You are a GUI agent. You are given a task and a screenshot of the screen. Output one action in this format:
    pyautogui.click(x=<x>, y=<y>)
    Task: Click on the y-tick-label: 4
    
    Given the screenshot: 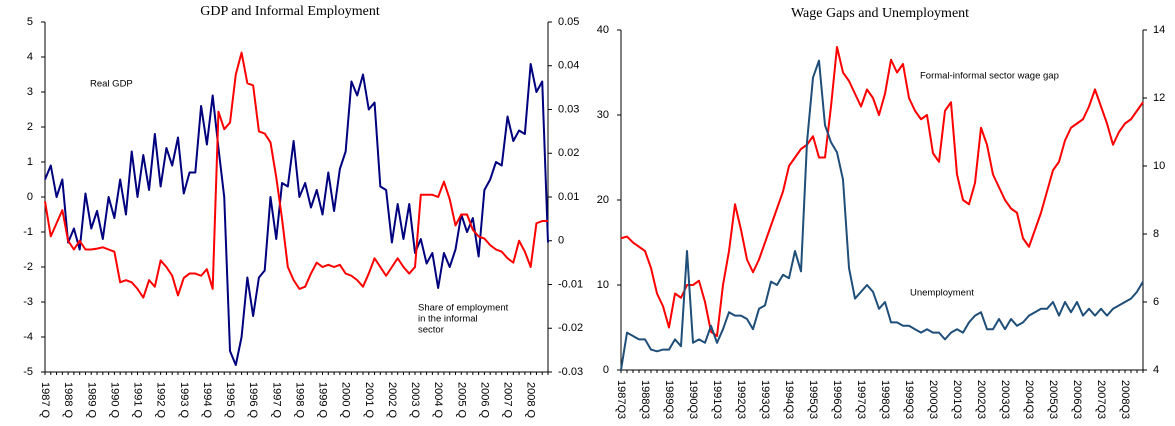 What is the action you would take?
    pyautogui.click(x=30, y=57)
    